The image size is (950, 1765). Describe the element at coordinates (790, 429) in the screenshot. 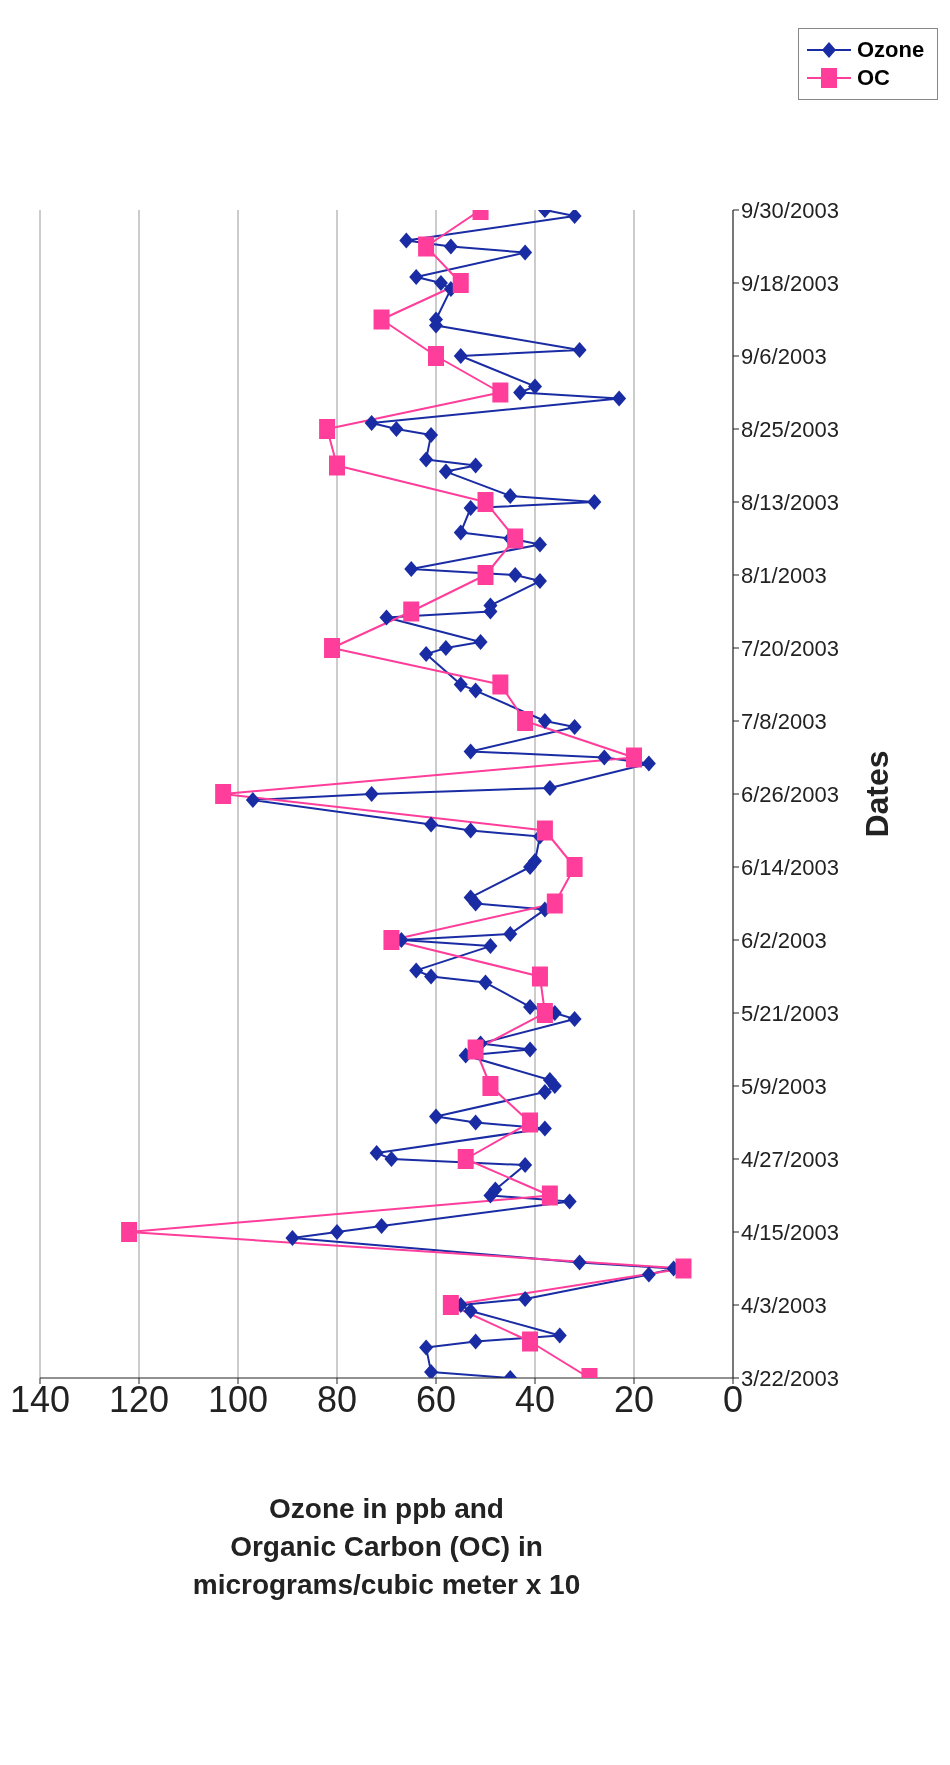

I see `y-tick-label: 8/25/2003` at that location.